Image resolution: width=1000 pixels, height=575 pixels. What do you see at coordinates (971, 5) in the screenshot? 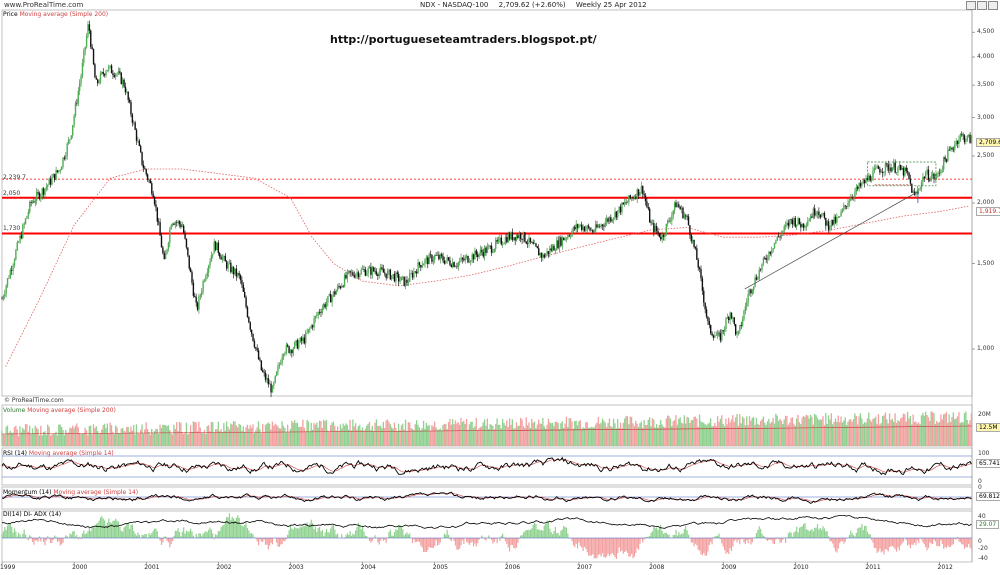
I see `minimize-icon` at bounding box center [971, 5].